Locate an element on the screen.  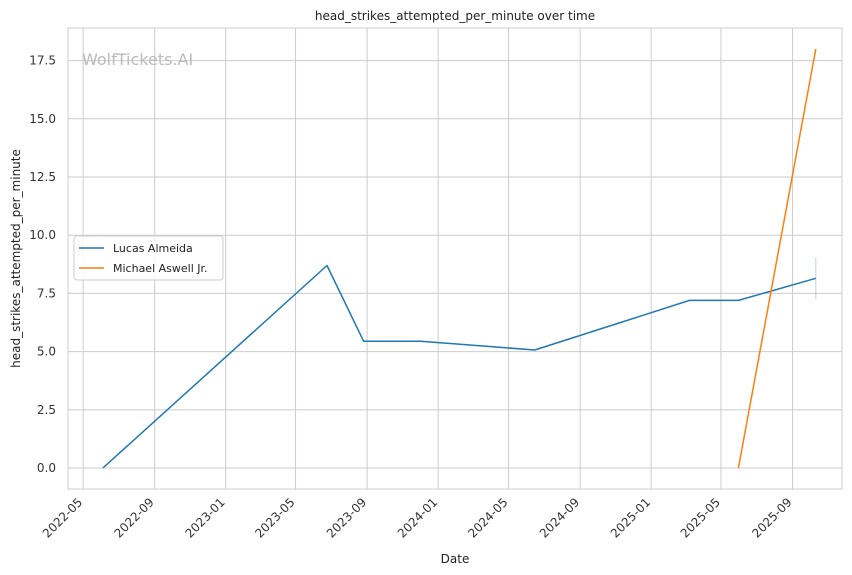
x-axis-label: Date is located at coordinates (455, 559).